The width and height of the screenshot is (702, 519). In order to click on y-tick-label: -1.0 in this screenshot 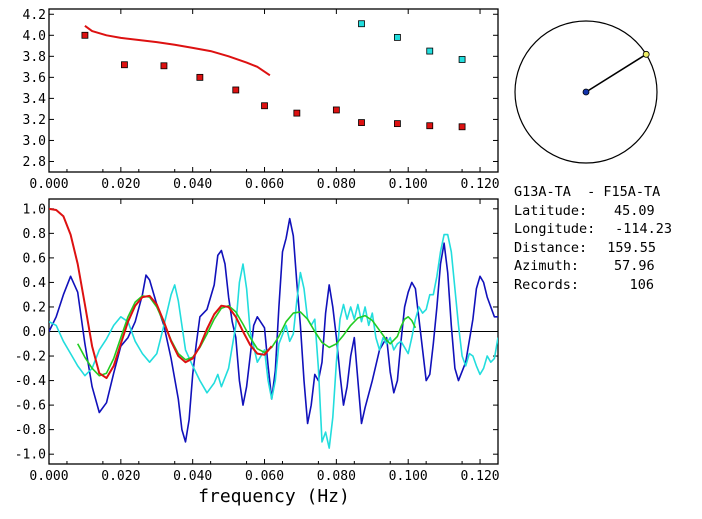, I will do `click(30, 455)`.